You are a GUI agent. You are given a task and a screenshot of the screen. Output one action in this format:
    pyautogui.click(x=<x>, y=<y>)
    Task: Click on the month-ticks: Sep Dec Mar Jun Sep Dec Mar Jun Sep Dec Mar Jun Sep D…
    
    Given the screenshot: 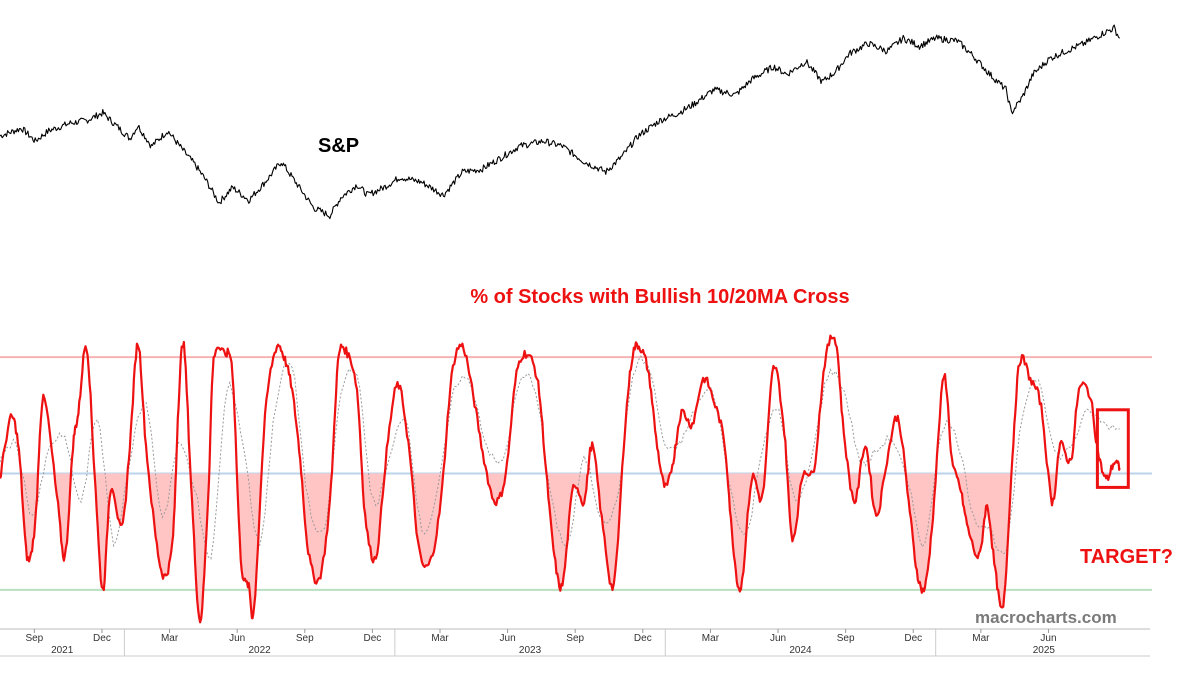 What is the action you would take?
    pyautogui.click(x=541, y=636)
    